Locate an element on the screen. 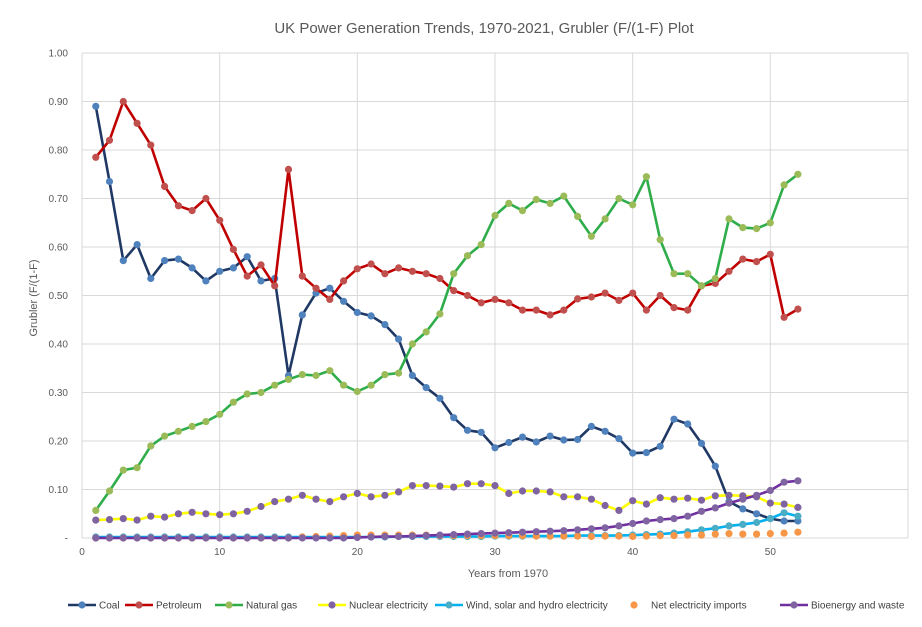 This screenshot has width=922, height=627. legend-item-net-electricity-imports: Net electricity imports is located at coordinates (688, 606).